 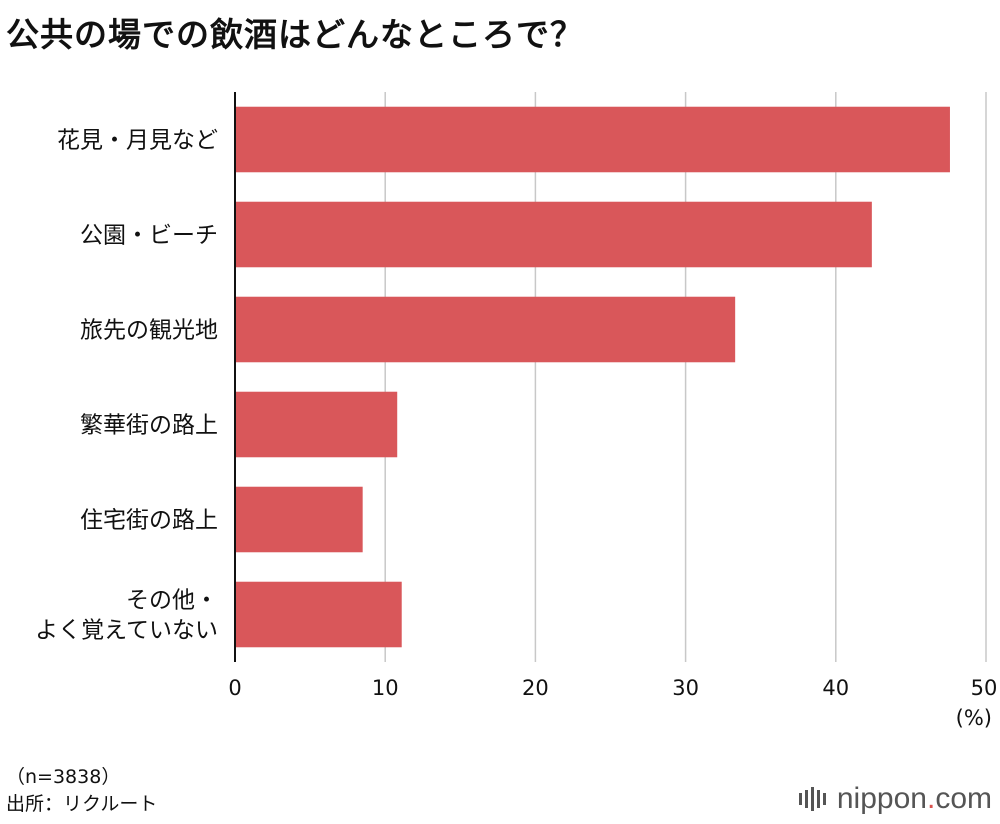 What do you see at coordinates (835, 688) in the screenshot?
I see `x-tick-label: 40` at bounding box center [835, 688].